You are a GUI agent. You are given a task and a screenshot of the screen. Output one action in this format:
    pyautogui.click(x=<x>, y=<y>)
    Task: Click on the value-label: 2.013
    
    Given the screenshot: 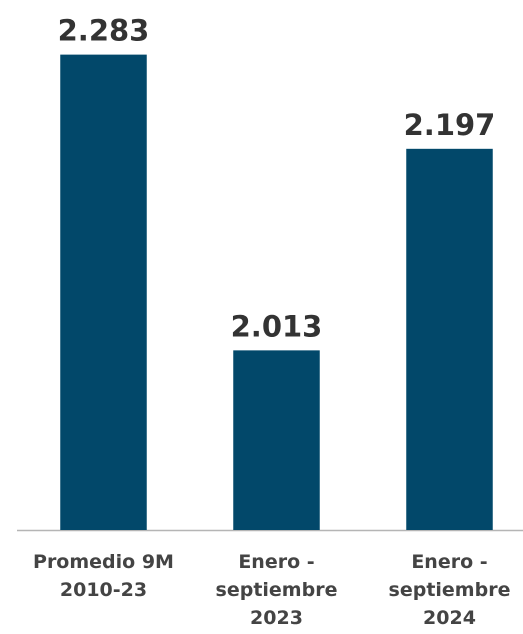 What is the action you would take?
    pyautogui.click(x=277, y=326)
    